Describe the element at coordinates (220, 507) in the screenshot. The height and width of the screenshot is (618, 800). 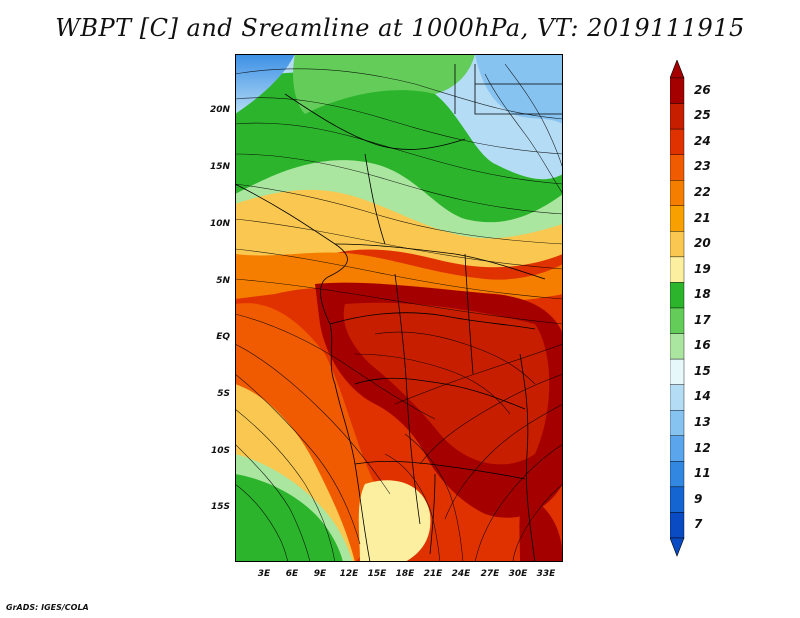
I see `lat-label-15s: 15S` at that location.